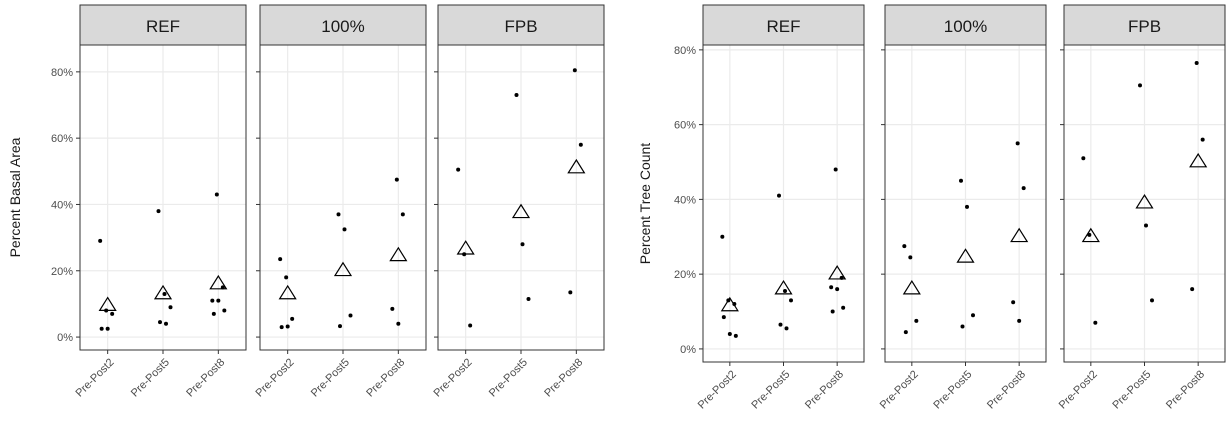 The height and width of the screenshot is (423, 1226). What do you see at coordinates (15, 197) in the screenshot?
I see `y-axis-title: Percent Basal Area` at bounding box center [15, 197].